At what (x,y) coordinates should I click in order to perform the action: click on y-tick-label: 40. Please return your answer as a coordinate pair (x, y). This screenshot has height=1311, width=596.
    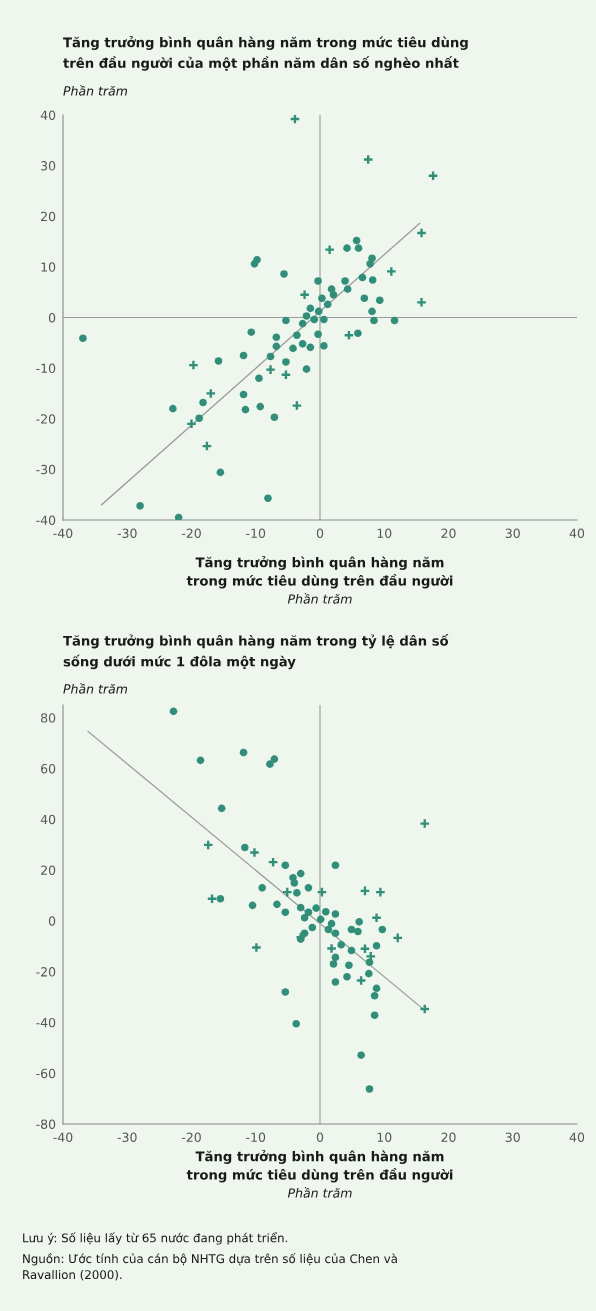
    Looking at the image, I should click on (48, 115).